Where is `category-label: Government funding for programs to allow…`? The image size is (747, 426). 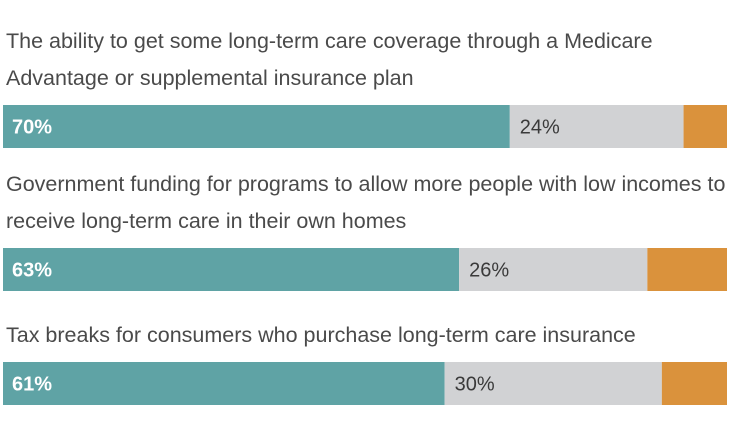
category-label: Government funding for programs to allow… is located at coordinates (365, 184).